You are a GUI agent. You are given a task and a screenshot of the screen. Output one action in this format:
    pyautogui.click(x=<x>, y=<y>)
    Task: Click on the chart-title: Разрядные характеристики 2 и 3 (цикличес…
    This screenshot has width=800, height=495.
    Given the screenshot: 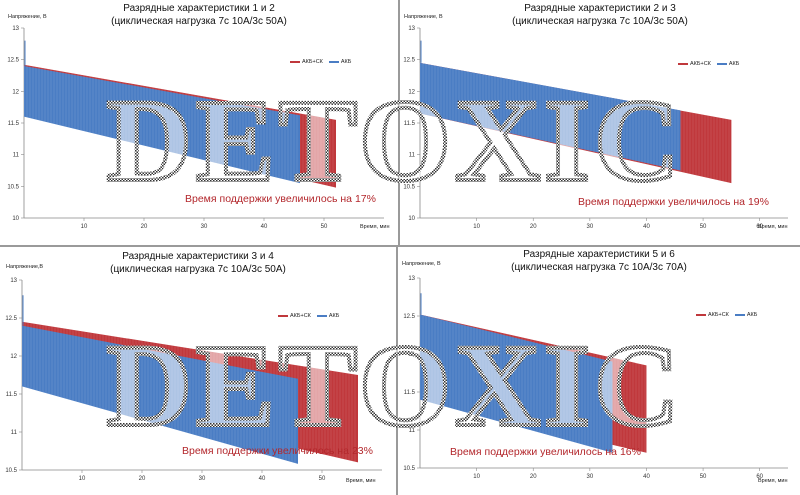 What is the action you would take?
    pyautogui.click(x=600, y=15)
    